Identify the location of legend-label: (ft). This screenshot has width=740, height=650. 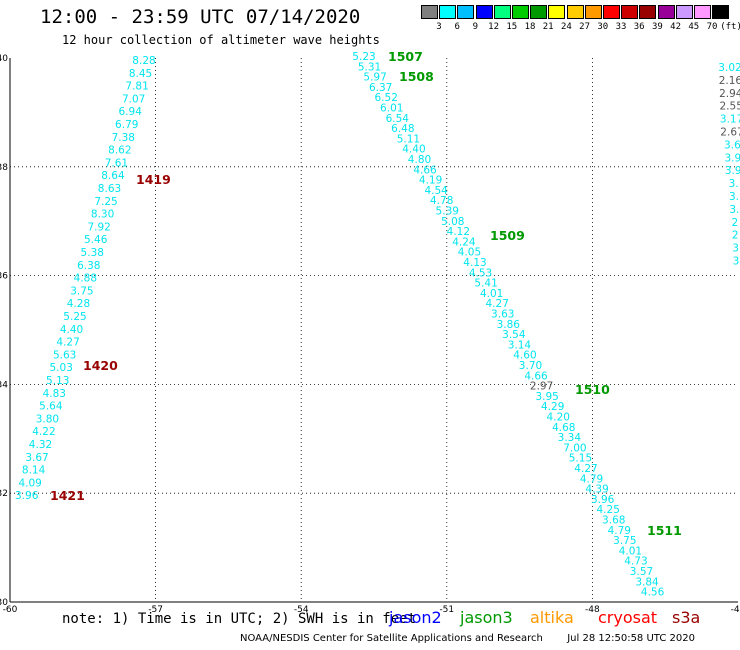
(730, 27).